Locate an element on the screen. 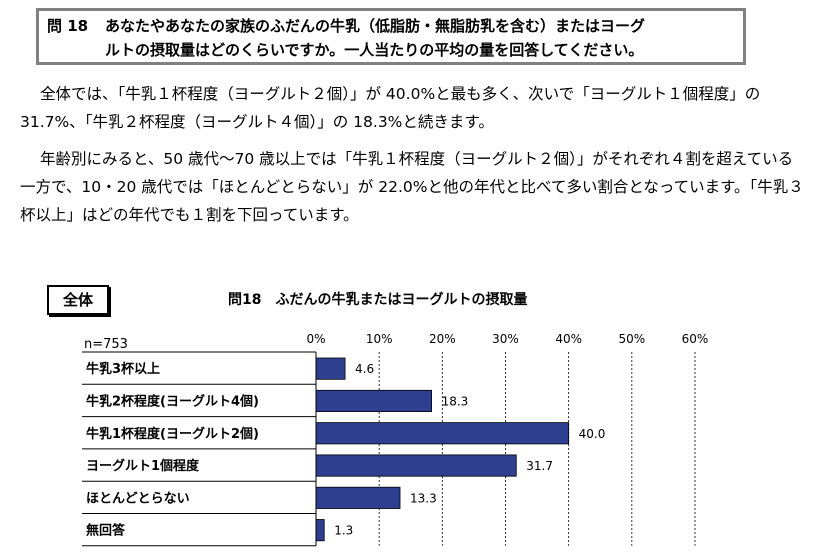 The height and width of the screenshot is (553, 814). sample-size-label: n=753 is located at coordinates (106, 344).